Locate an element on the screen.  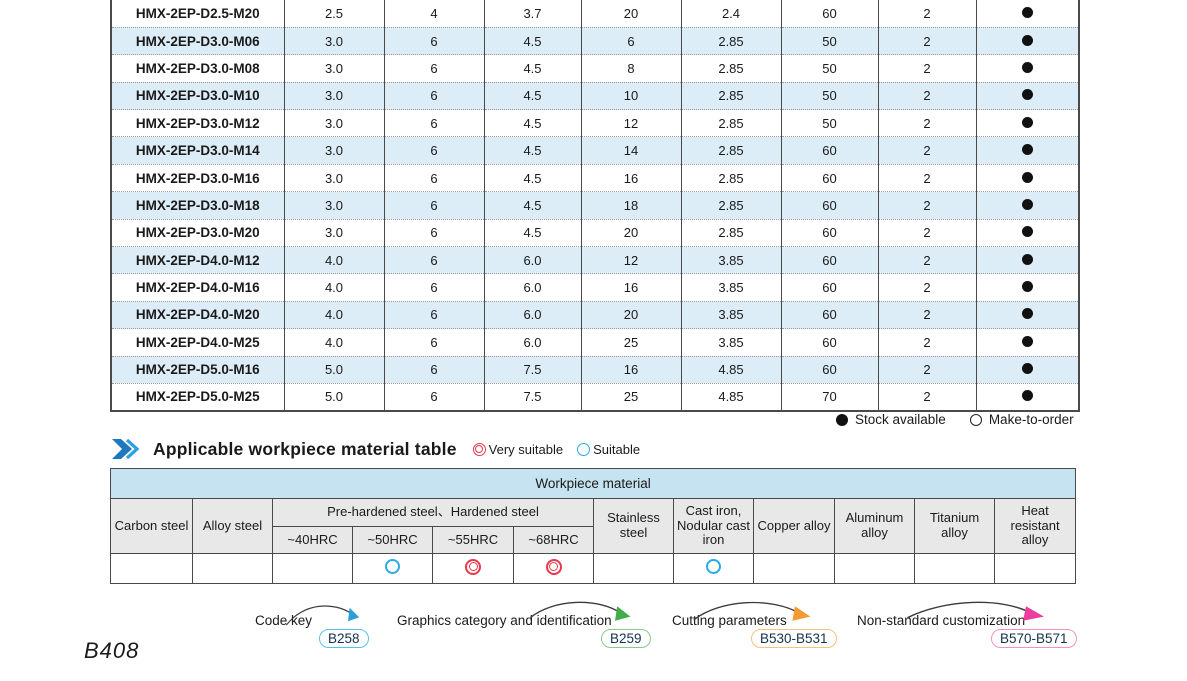
col-stainless-steel: Stainless steel is located at coordinates (633, 526).